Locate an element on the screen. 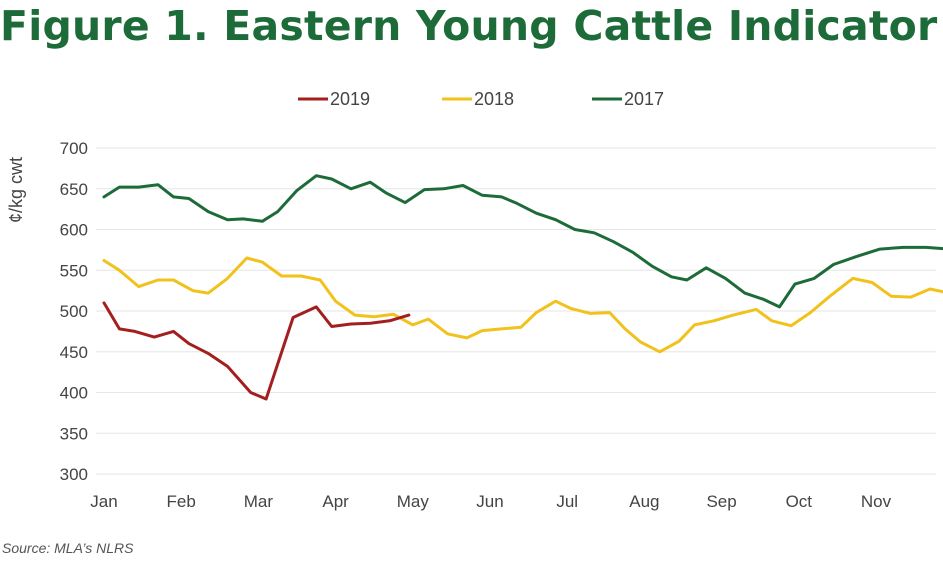  x-tick-label: Sep is located at coordinates (721, 501).